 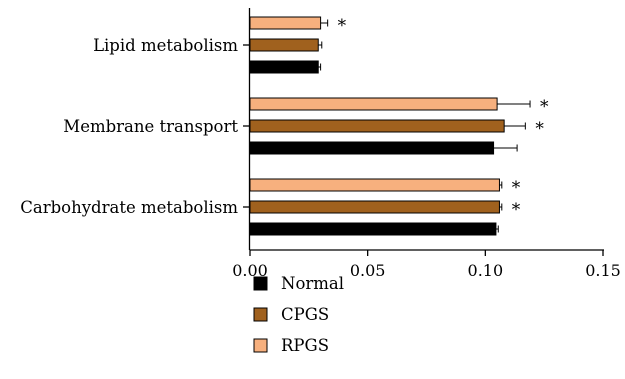 What do you see at coordinates (260, 345) in the screenshot?
I see `legend-swatch-rpgs` at bounding box center [260, 345].